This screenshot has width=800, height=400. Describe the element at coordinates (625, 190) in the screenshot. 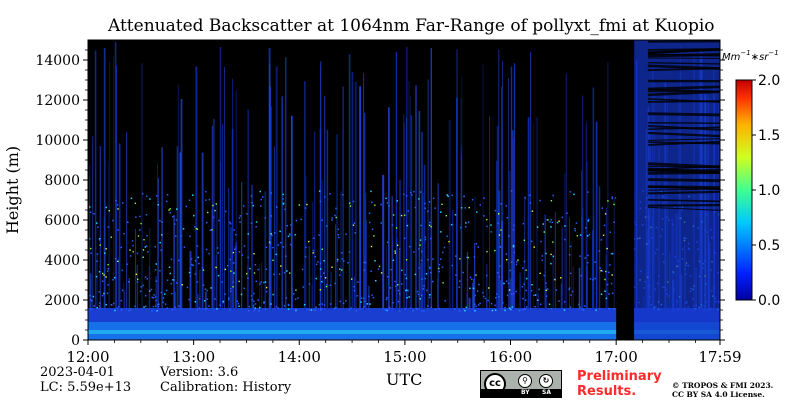

I see `no-data-gap` at that location.